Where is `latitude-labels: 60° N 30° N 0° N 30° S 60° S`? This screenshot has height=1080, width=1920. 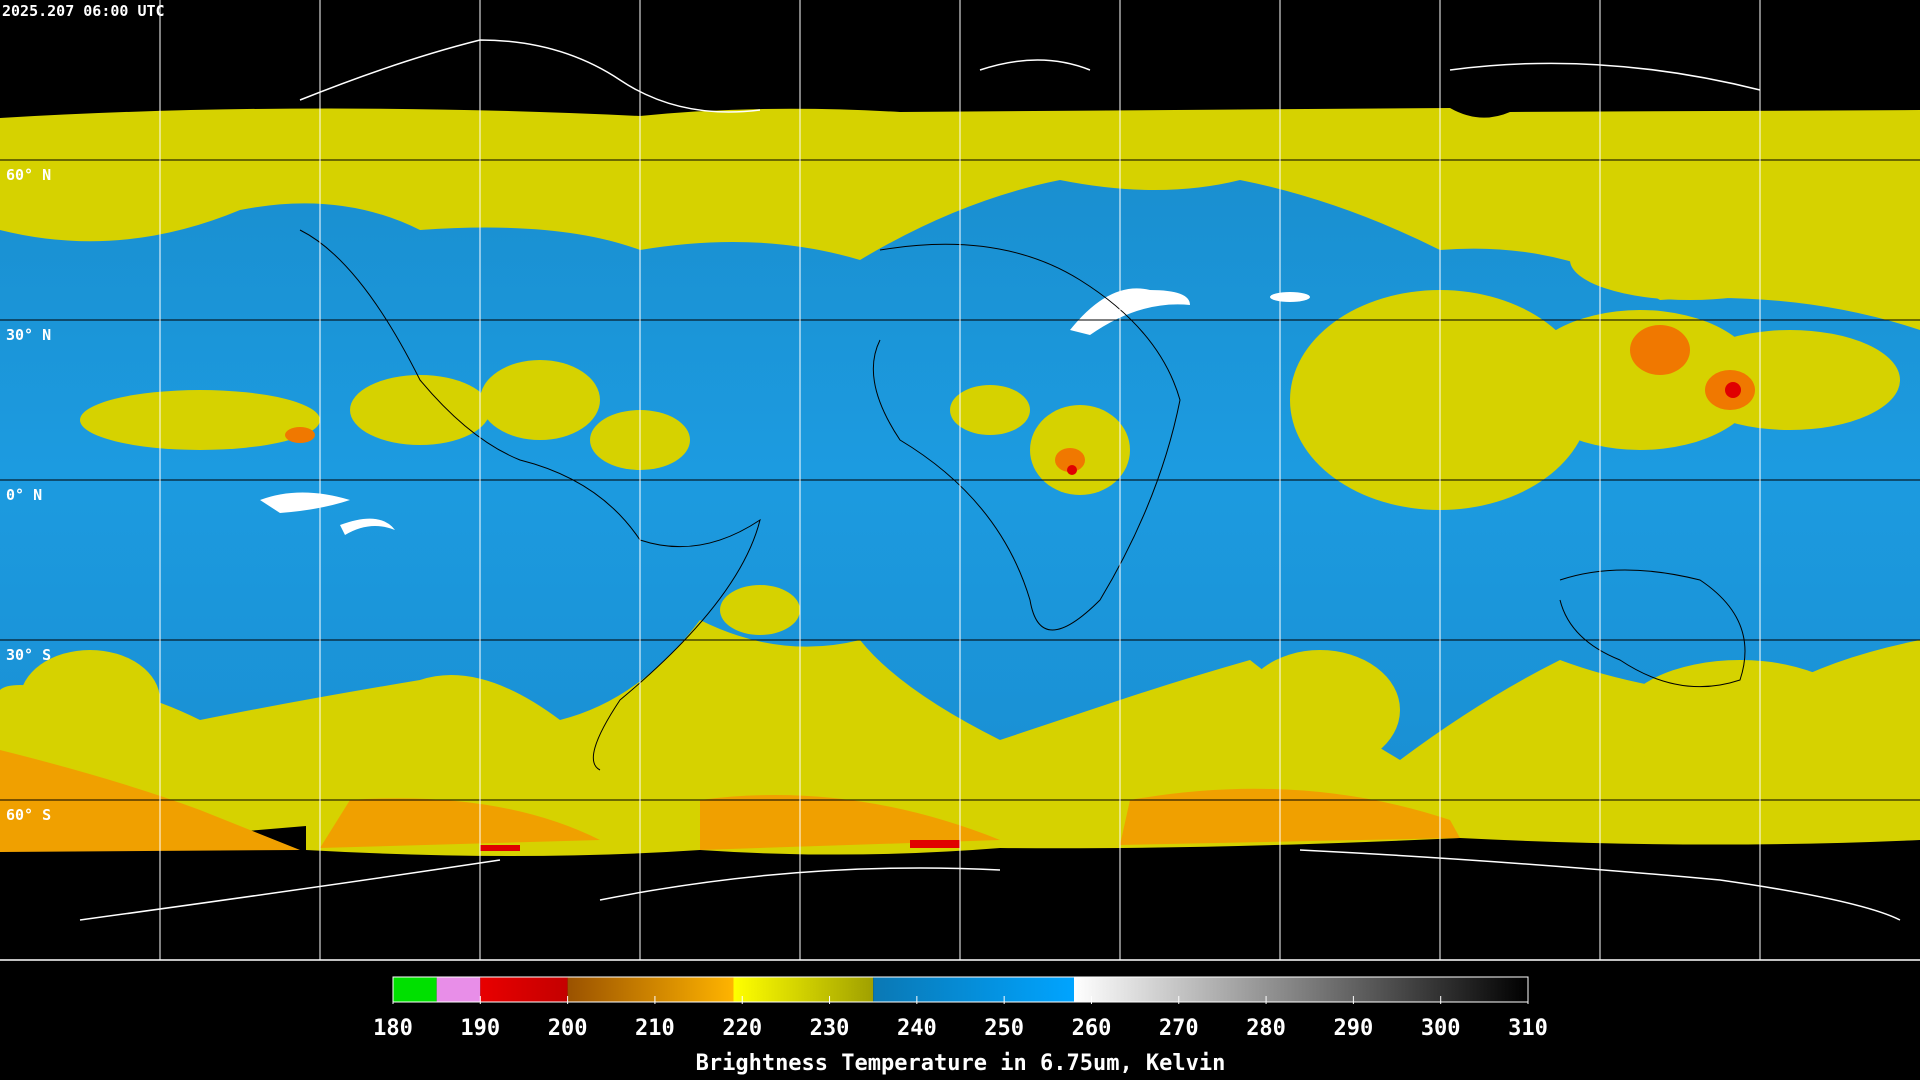 latitude-labels: 60° N 30° N 0° N 30° S 60° S is located at coordinates (28, 495).